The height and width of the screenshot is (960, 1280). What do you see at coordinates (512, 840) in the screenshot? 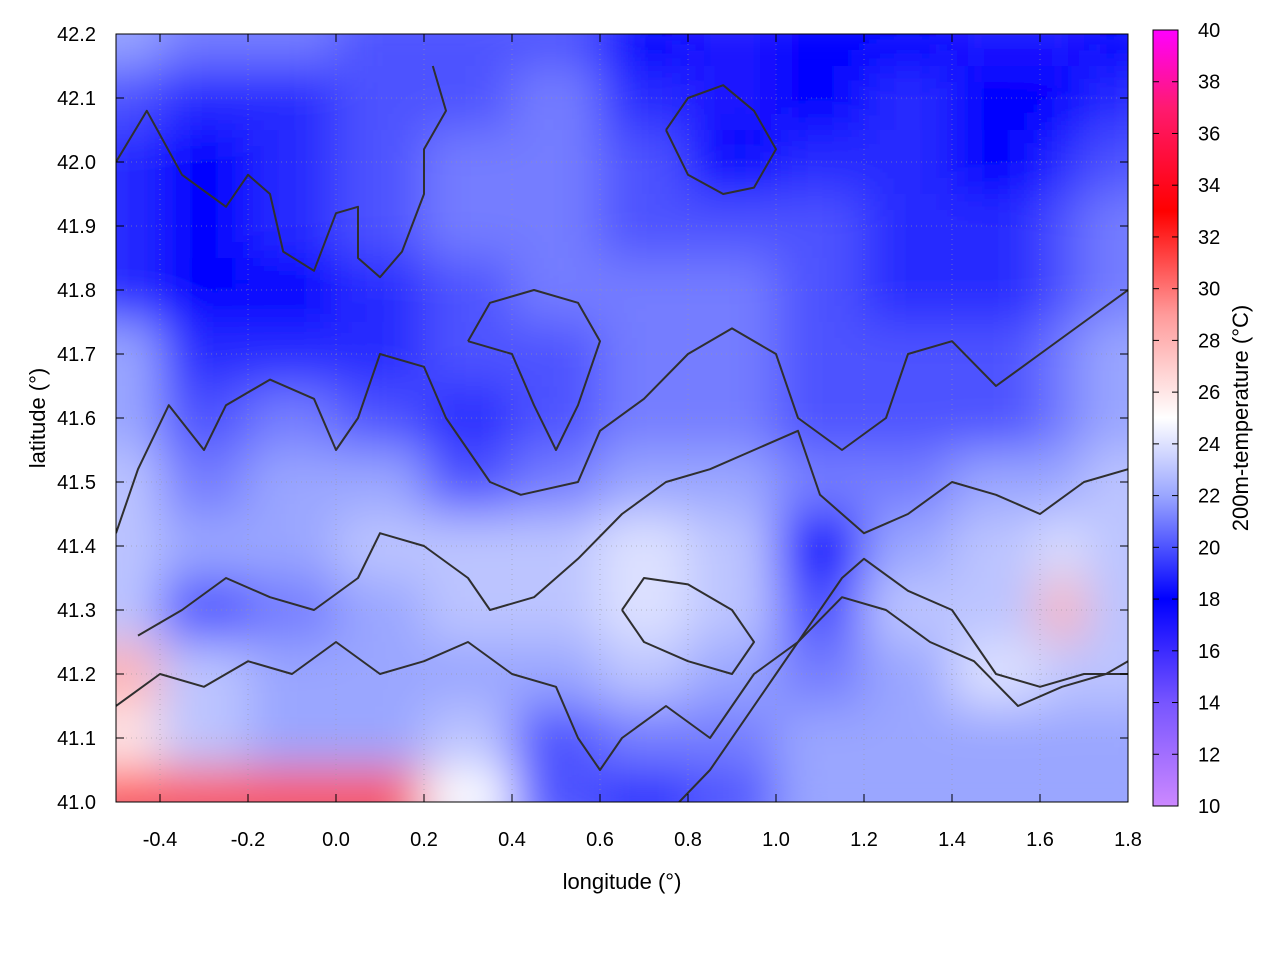
I see `x-tick-label: 0.4` at bounding box center [512, 840].